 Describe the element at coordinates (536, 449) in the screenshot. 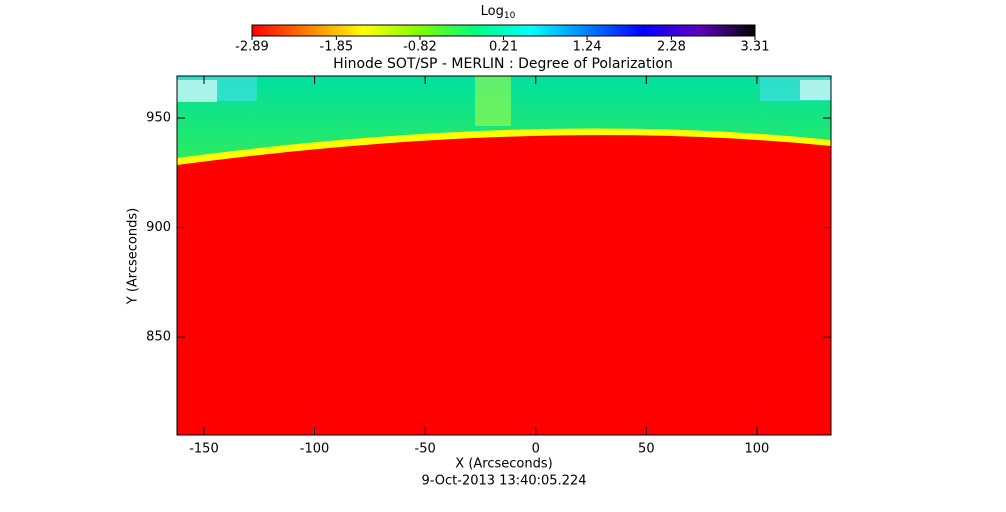

I see `x-tick-label: 0` at that location.